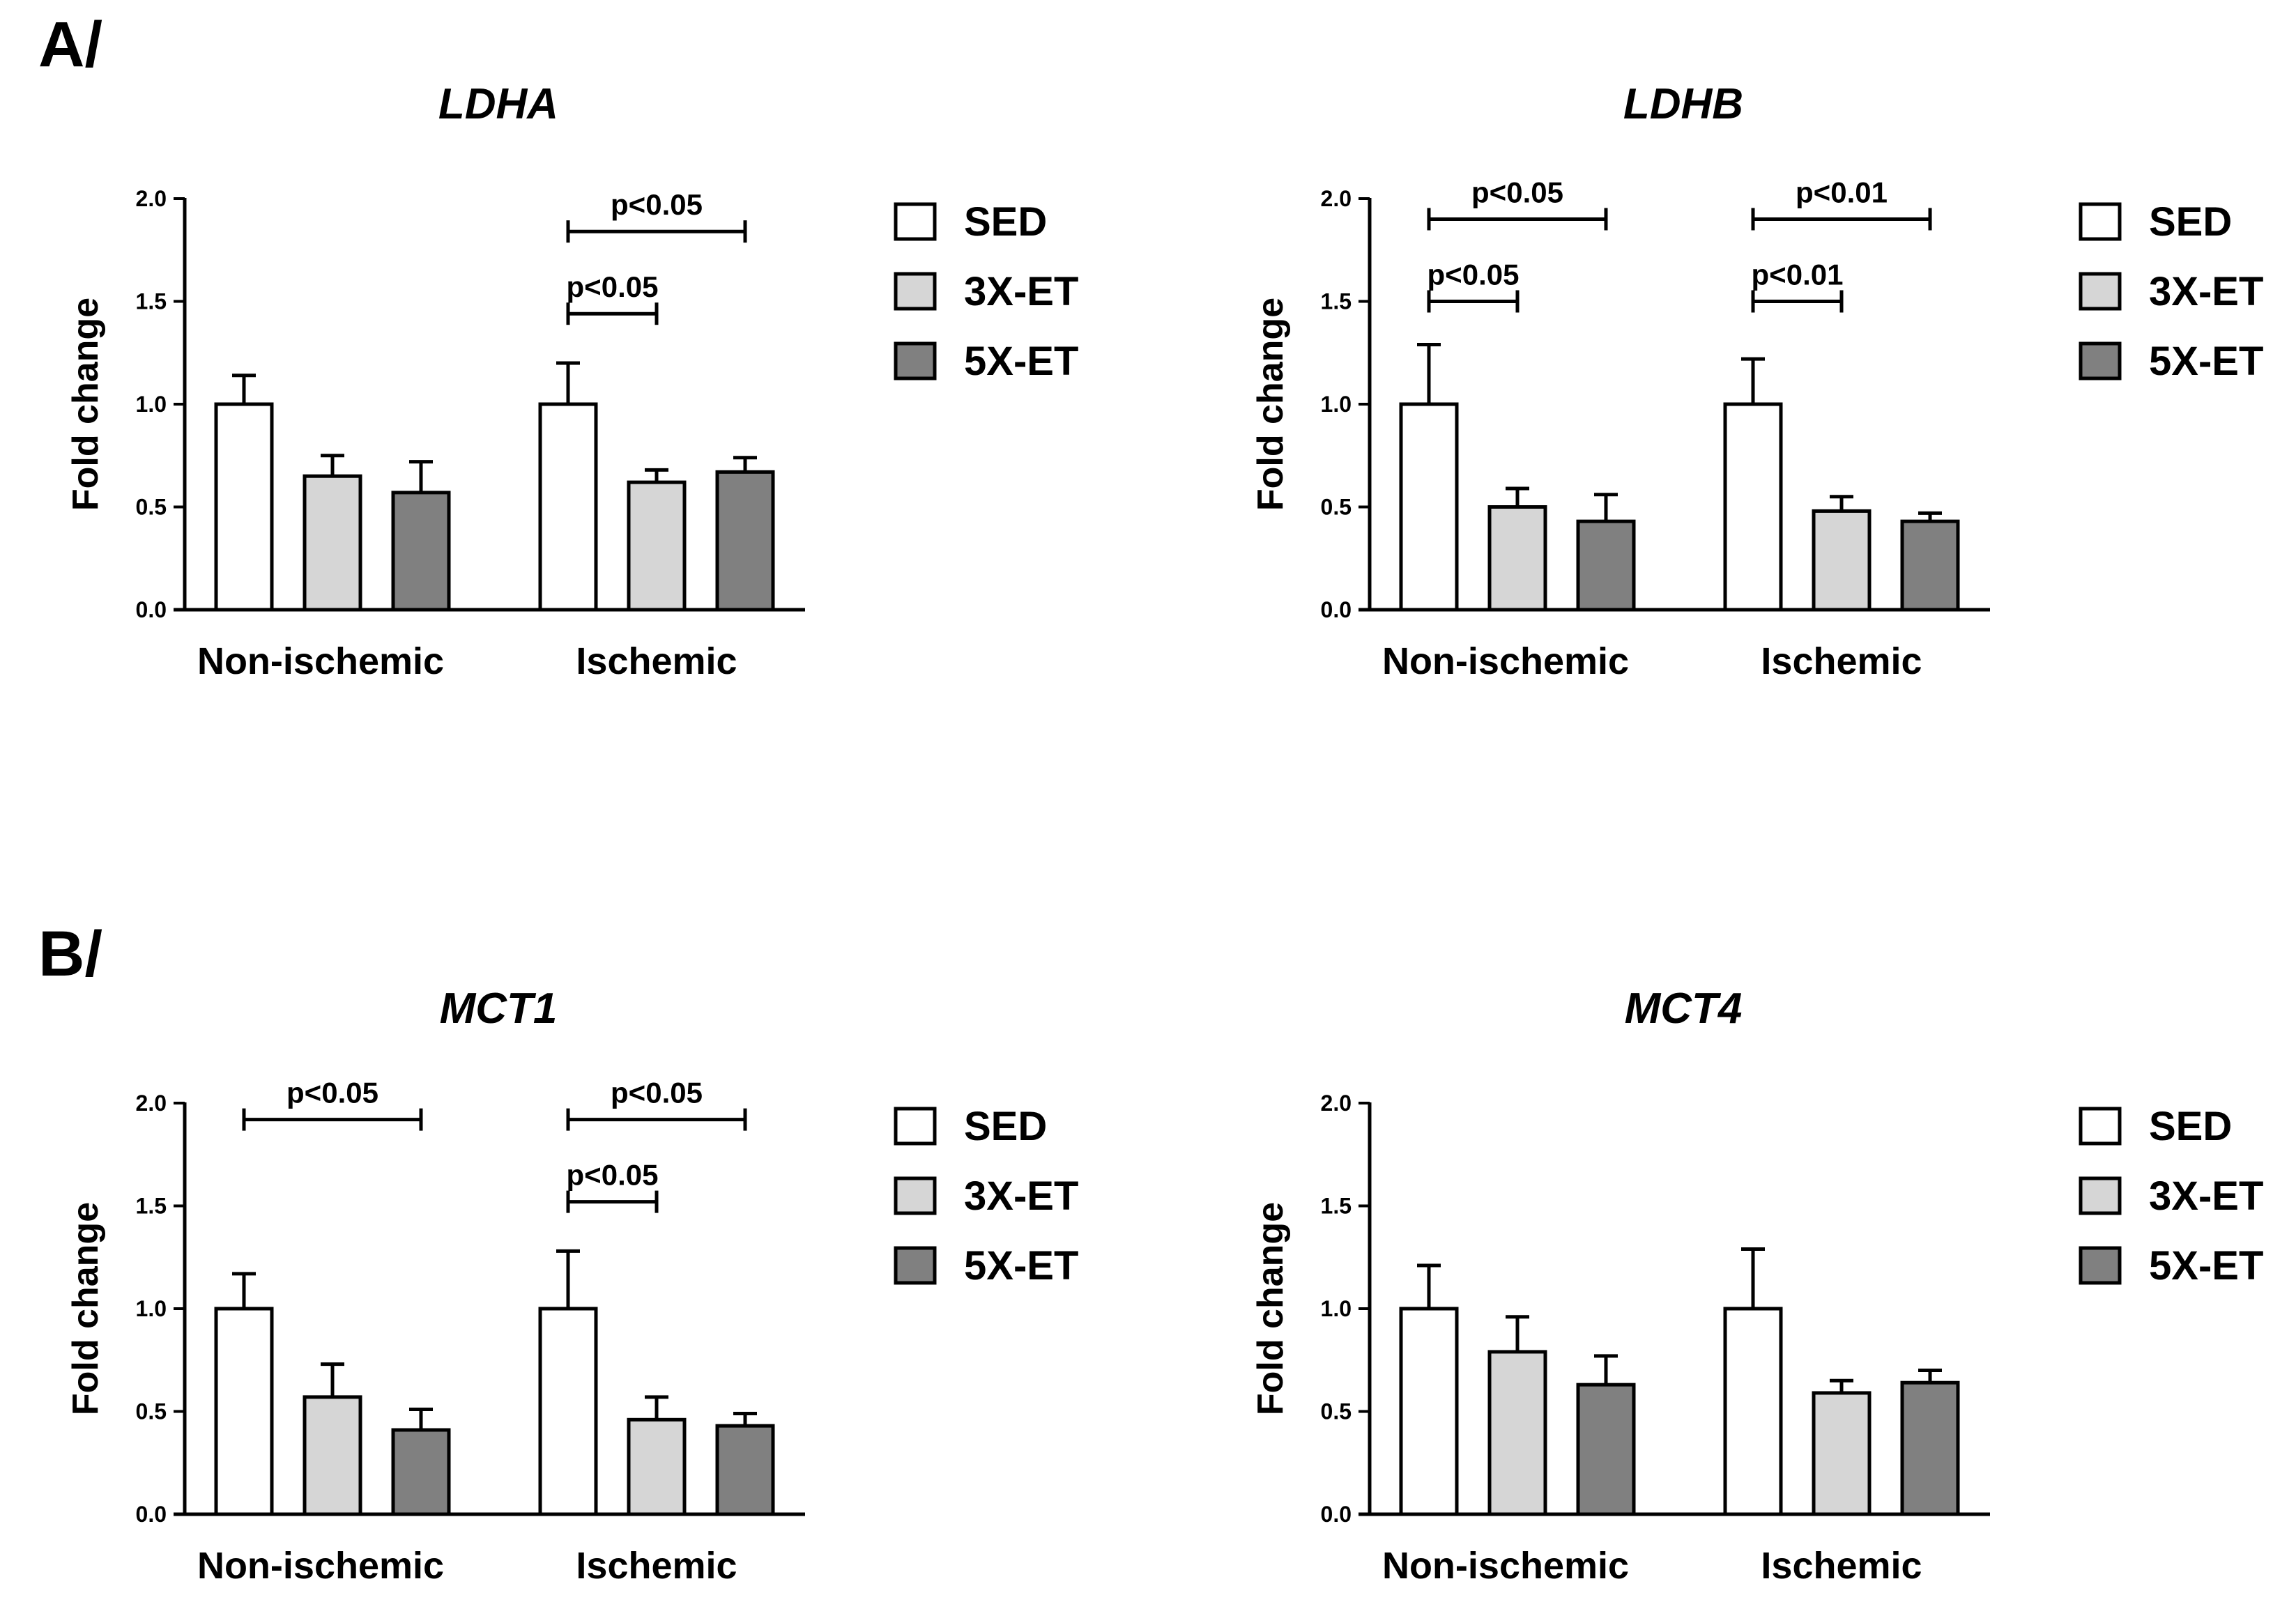  I want to click on chart-title: LDHB, so click(1683, 104).